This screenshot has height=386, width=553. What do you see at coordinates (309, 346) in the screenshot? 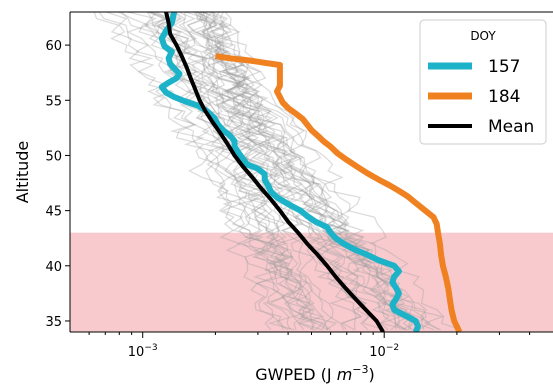
I see `x-axis-ticks: 10⁻³ 10⁻²` at bounding box center [309, 346].